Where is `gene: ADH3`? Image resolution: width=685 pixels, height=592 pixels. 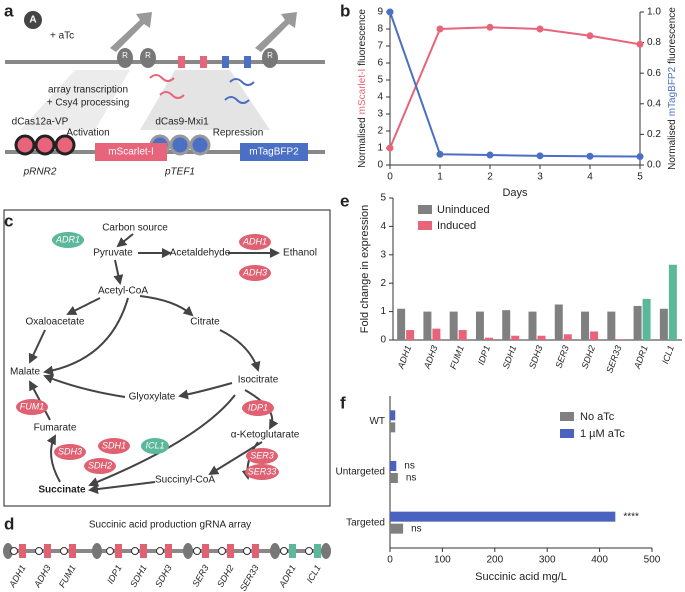
gene: ADH3 is located at coordinates (42, 576).